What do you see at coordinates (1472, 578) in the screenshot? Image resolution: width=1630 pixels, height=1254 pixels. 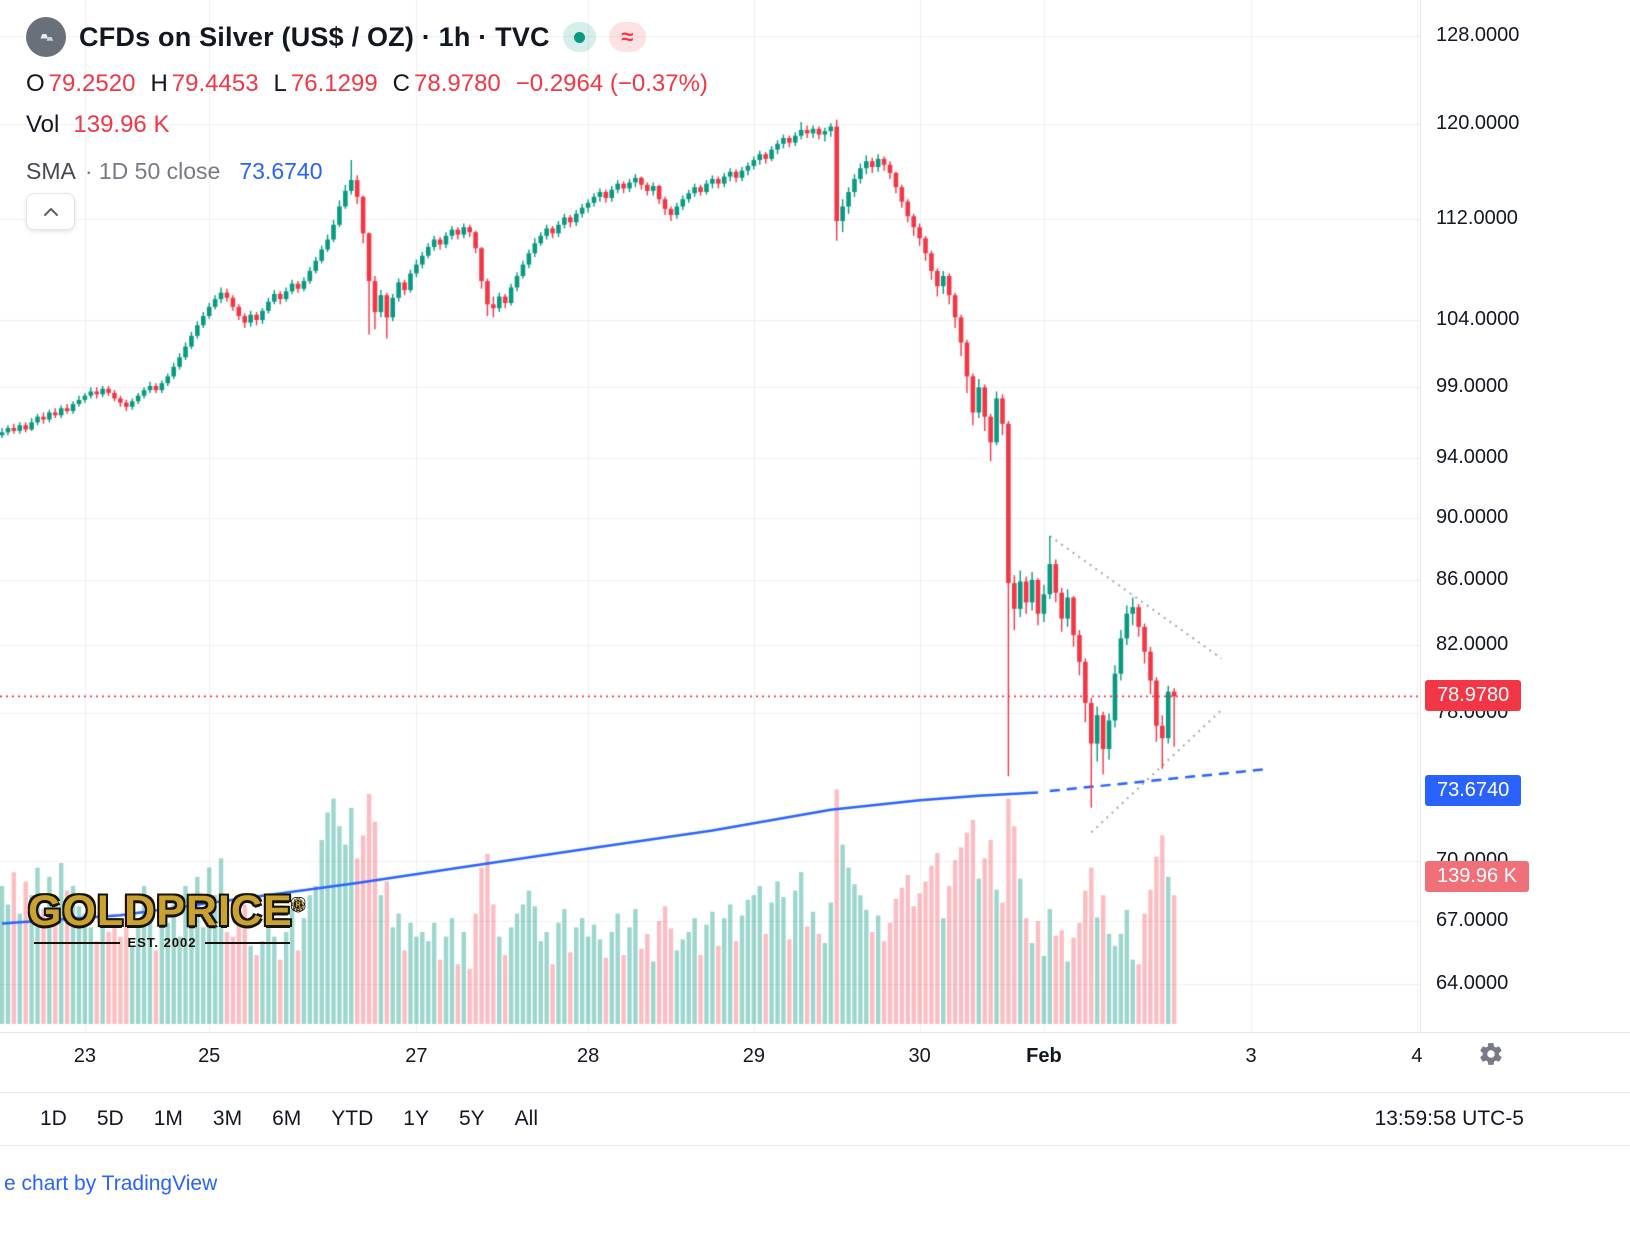 I see `price-tick-label: 86.0000` at bounding box center [1472, 578].